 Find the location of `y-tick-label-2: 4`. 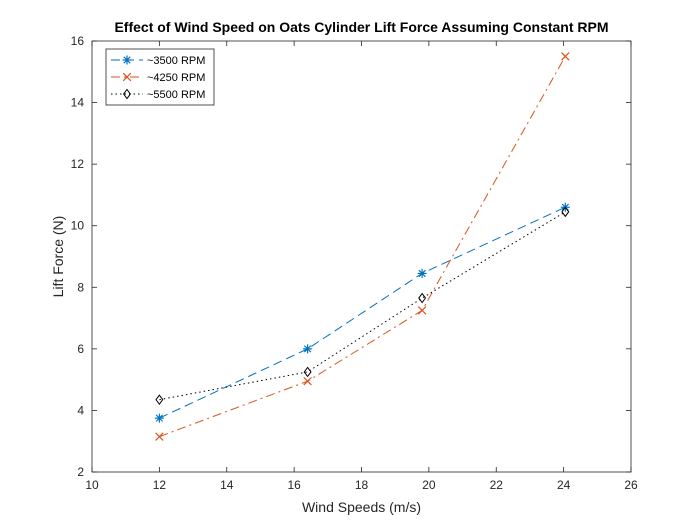

y-tick-label-2: 4 is located at coordinates (80, 410).